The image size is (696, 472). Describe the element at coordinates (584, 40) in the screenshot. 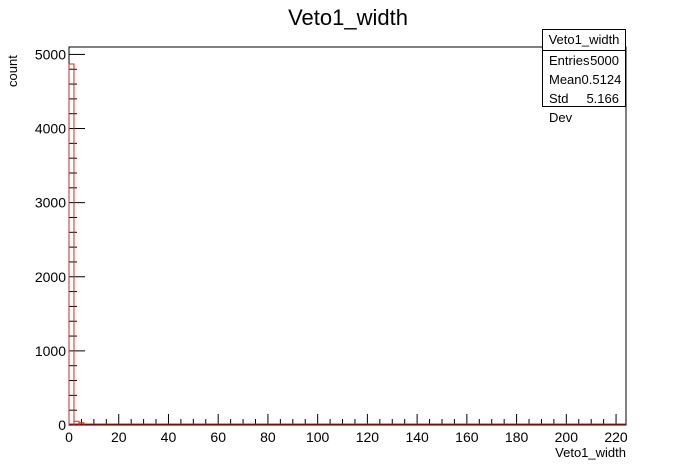

I see `stats-title: Veto1_width` at that location.